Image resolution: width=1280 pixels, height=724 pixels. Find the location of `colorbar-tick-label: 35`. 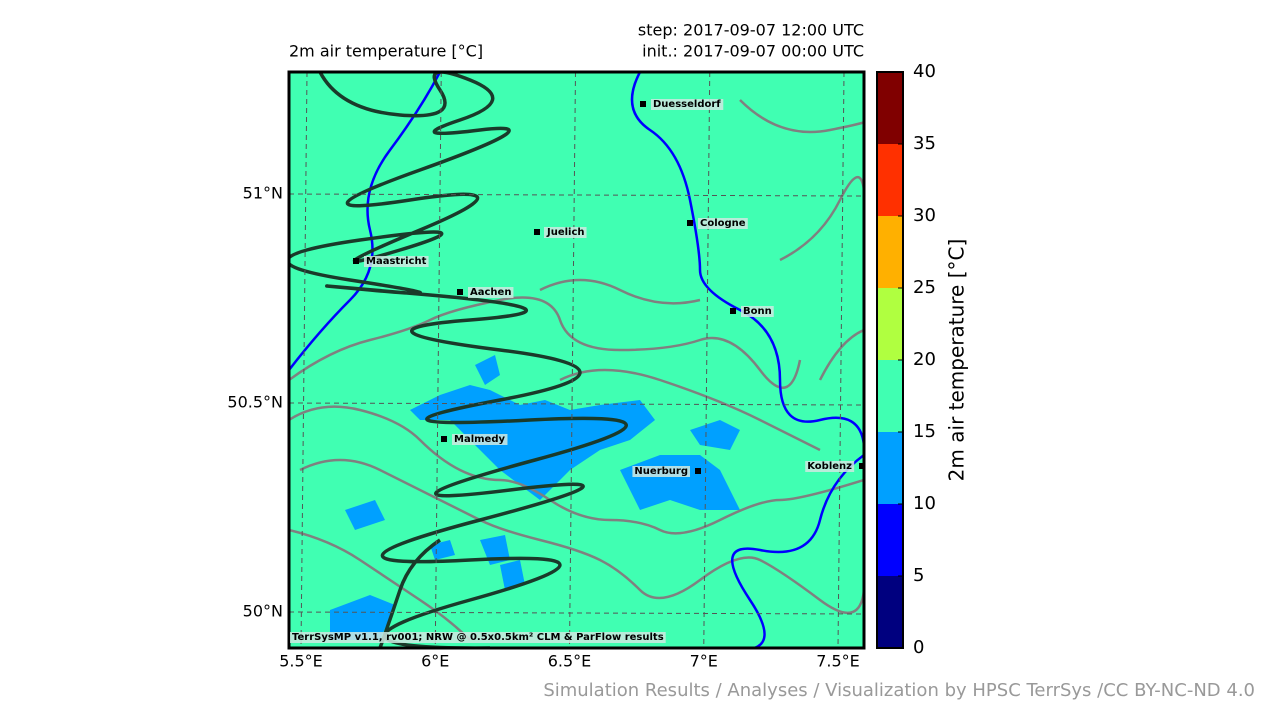

colorbar-tick-label: 35 is located at coordinates (924, 143).